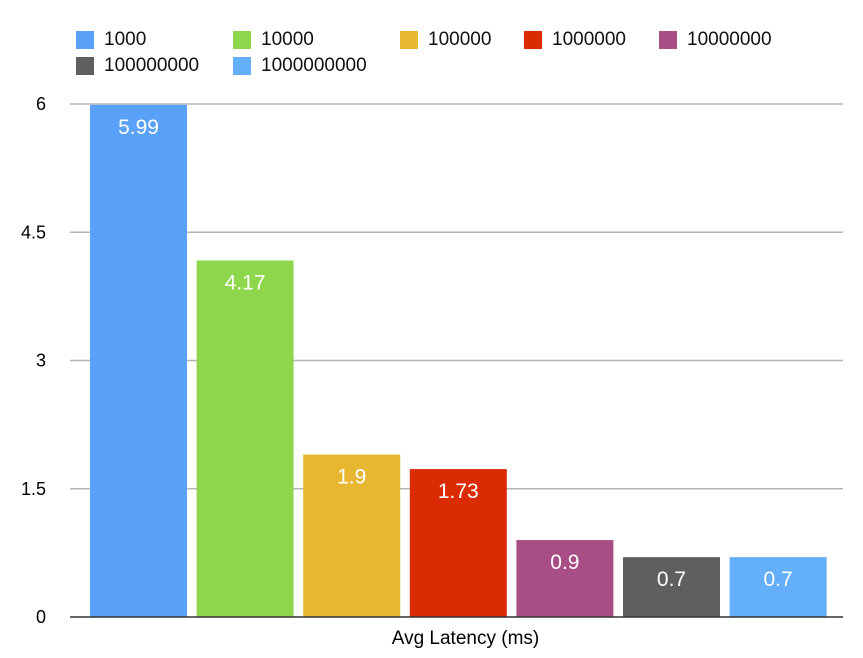 The width and height of the screenshot is (863, 658). What do you see at coordinates (287, 39) in the screenshot?
I see `legend-label: 10000` at bounding box center [287, 39].